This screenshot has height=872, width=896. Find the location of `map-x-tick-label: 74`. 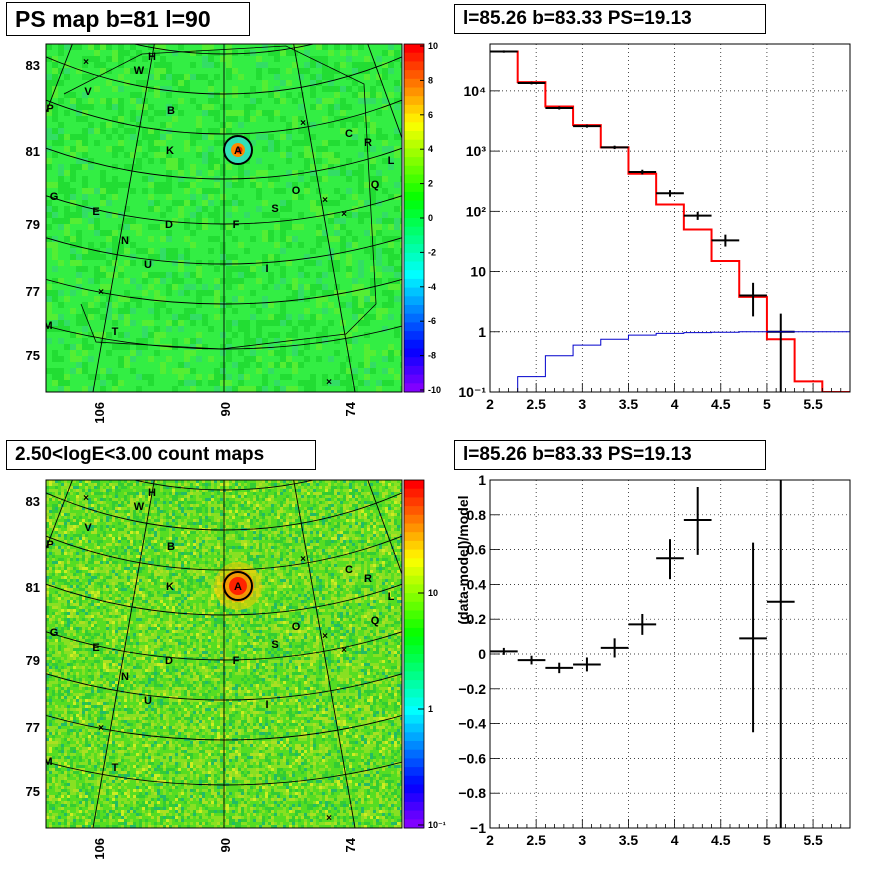

map-x-tick-label: 74 is located at coordinates (350, 844).